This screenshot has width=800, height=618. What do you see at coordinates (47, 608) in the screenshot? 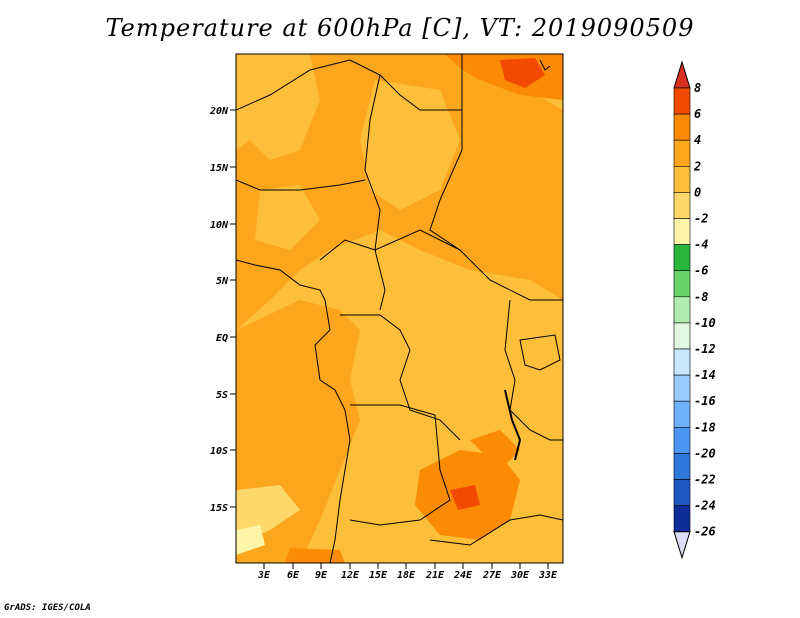
I see `grads-credit: GrADS: IGES/COLA` at bounding box center [47, 608].